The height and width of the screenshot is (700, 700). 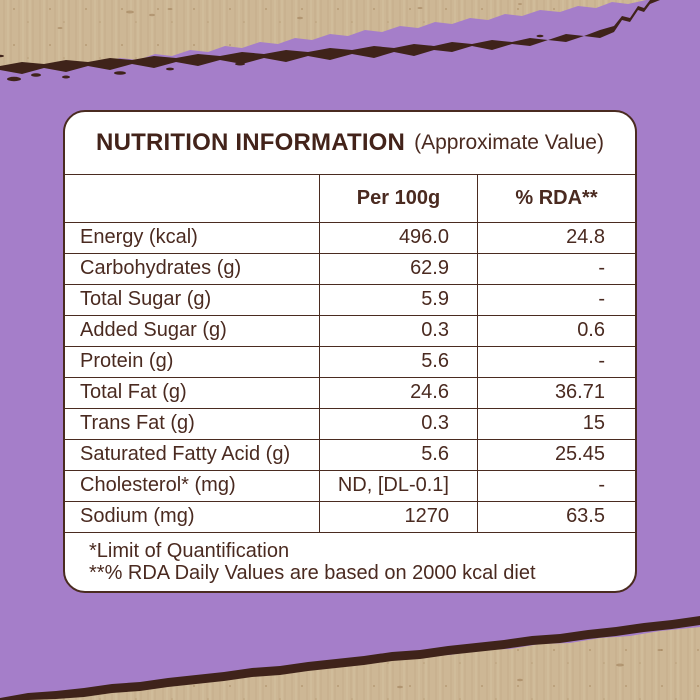 What do you see at coordinates (192, 198) in the screenshot?
I see `header-blank-cell` at bounding box center [192, 198].